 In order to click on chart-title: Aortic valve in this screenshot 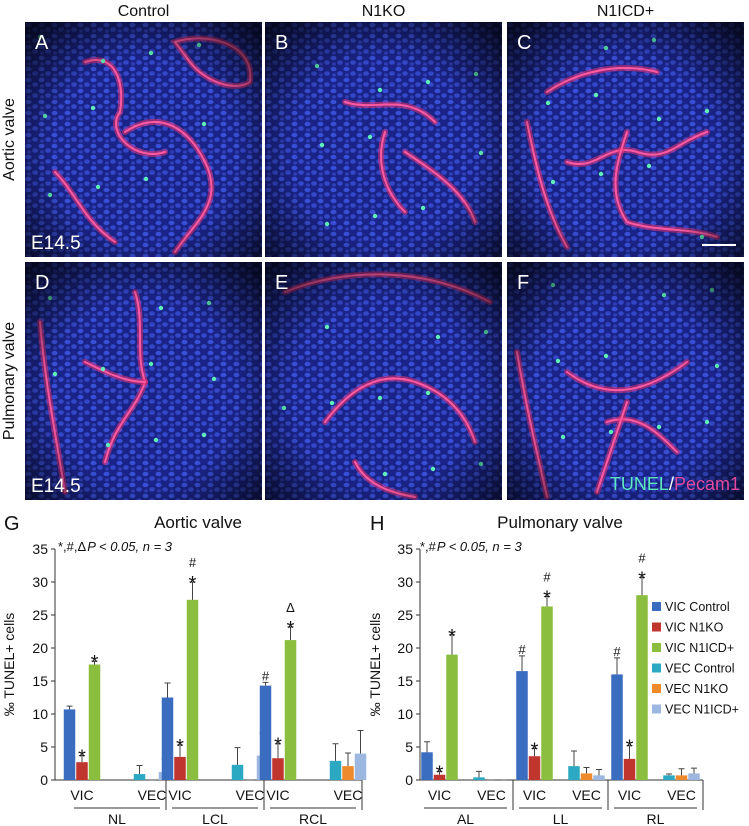, I will do `click(198, 522)`.